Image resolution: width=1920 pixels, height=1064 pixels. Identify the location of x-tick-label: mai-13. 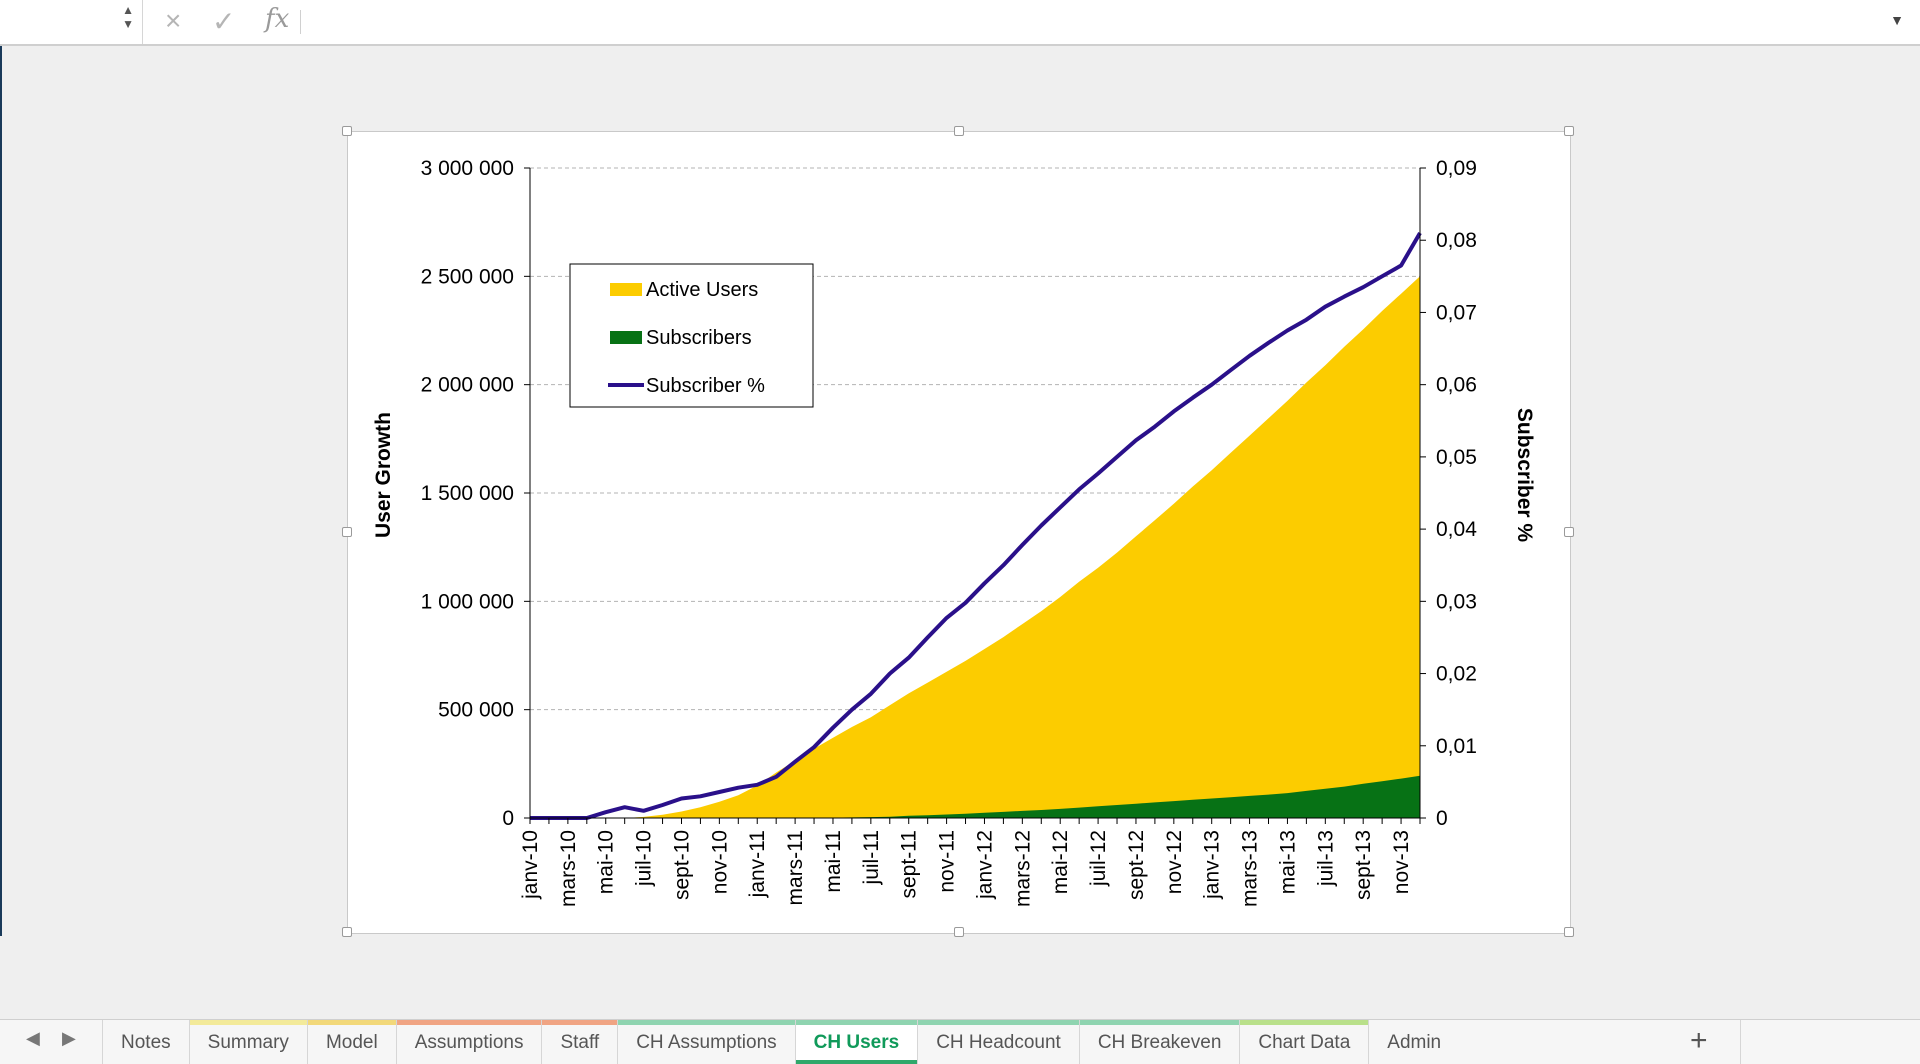
(1287, 862).